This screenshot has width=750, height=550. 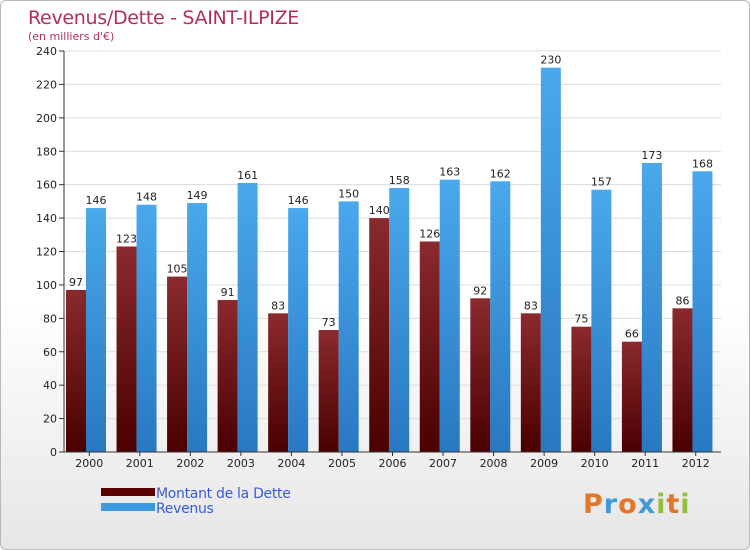 I want to click on data-label-dette-2007: 126, so click(x=429, y=233).